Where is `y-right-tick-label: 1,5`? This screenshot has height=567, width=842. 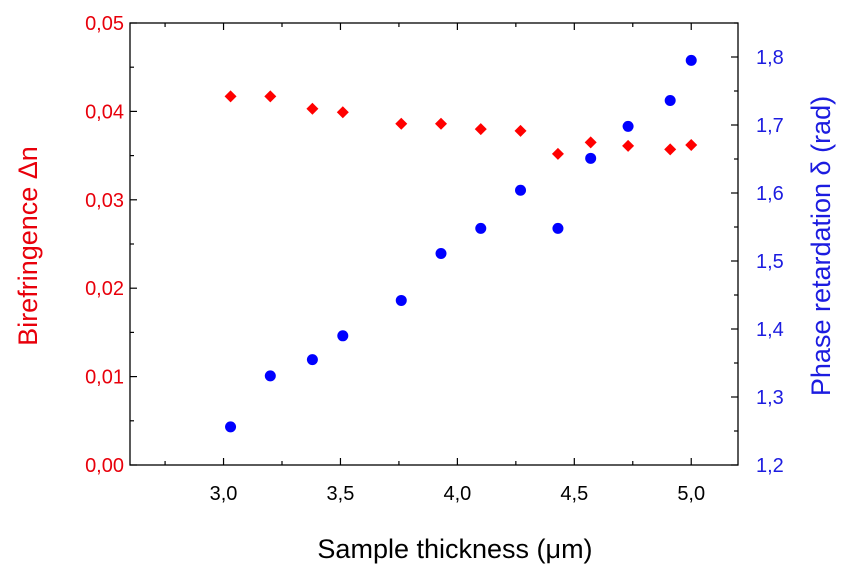
y-right-tick-label: 1,5 is located at coordinates (770, 262).